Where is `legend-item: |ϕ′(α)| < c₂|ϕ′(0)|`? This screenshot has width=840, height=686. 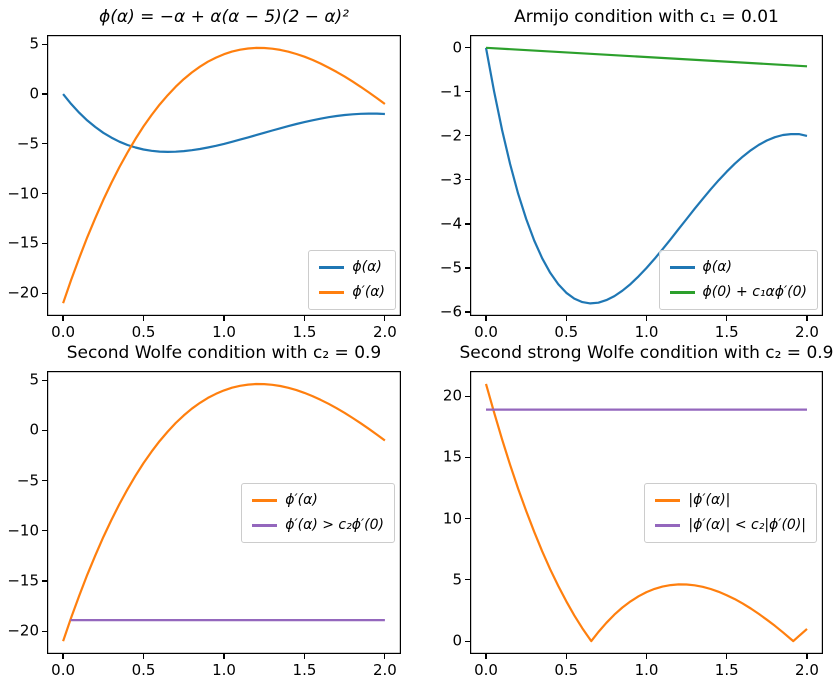
legend-item: |ϕ′(α)| < c₂|ϕ′(0)| is located at coordinates (730, 525).